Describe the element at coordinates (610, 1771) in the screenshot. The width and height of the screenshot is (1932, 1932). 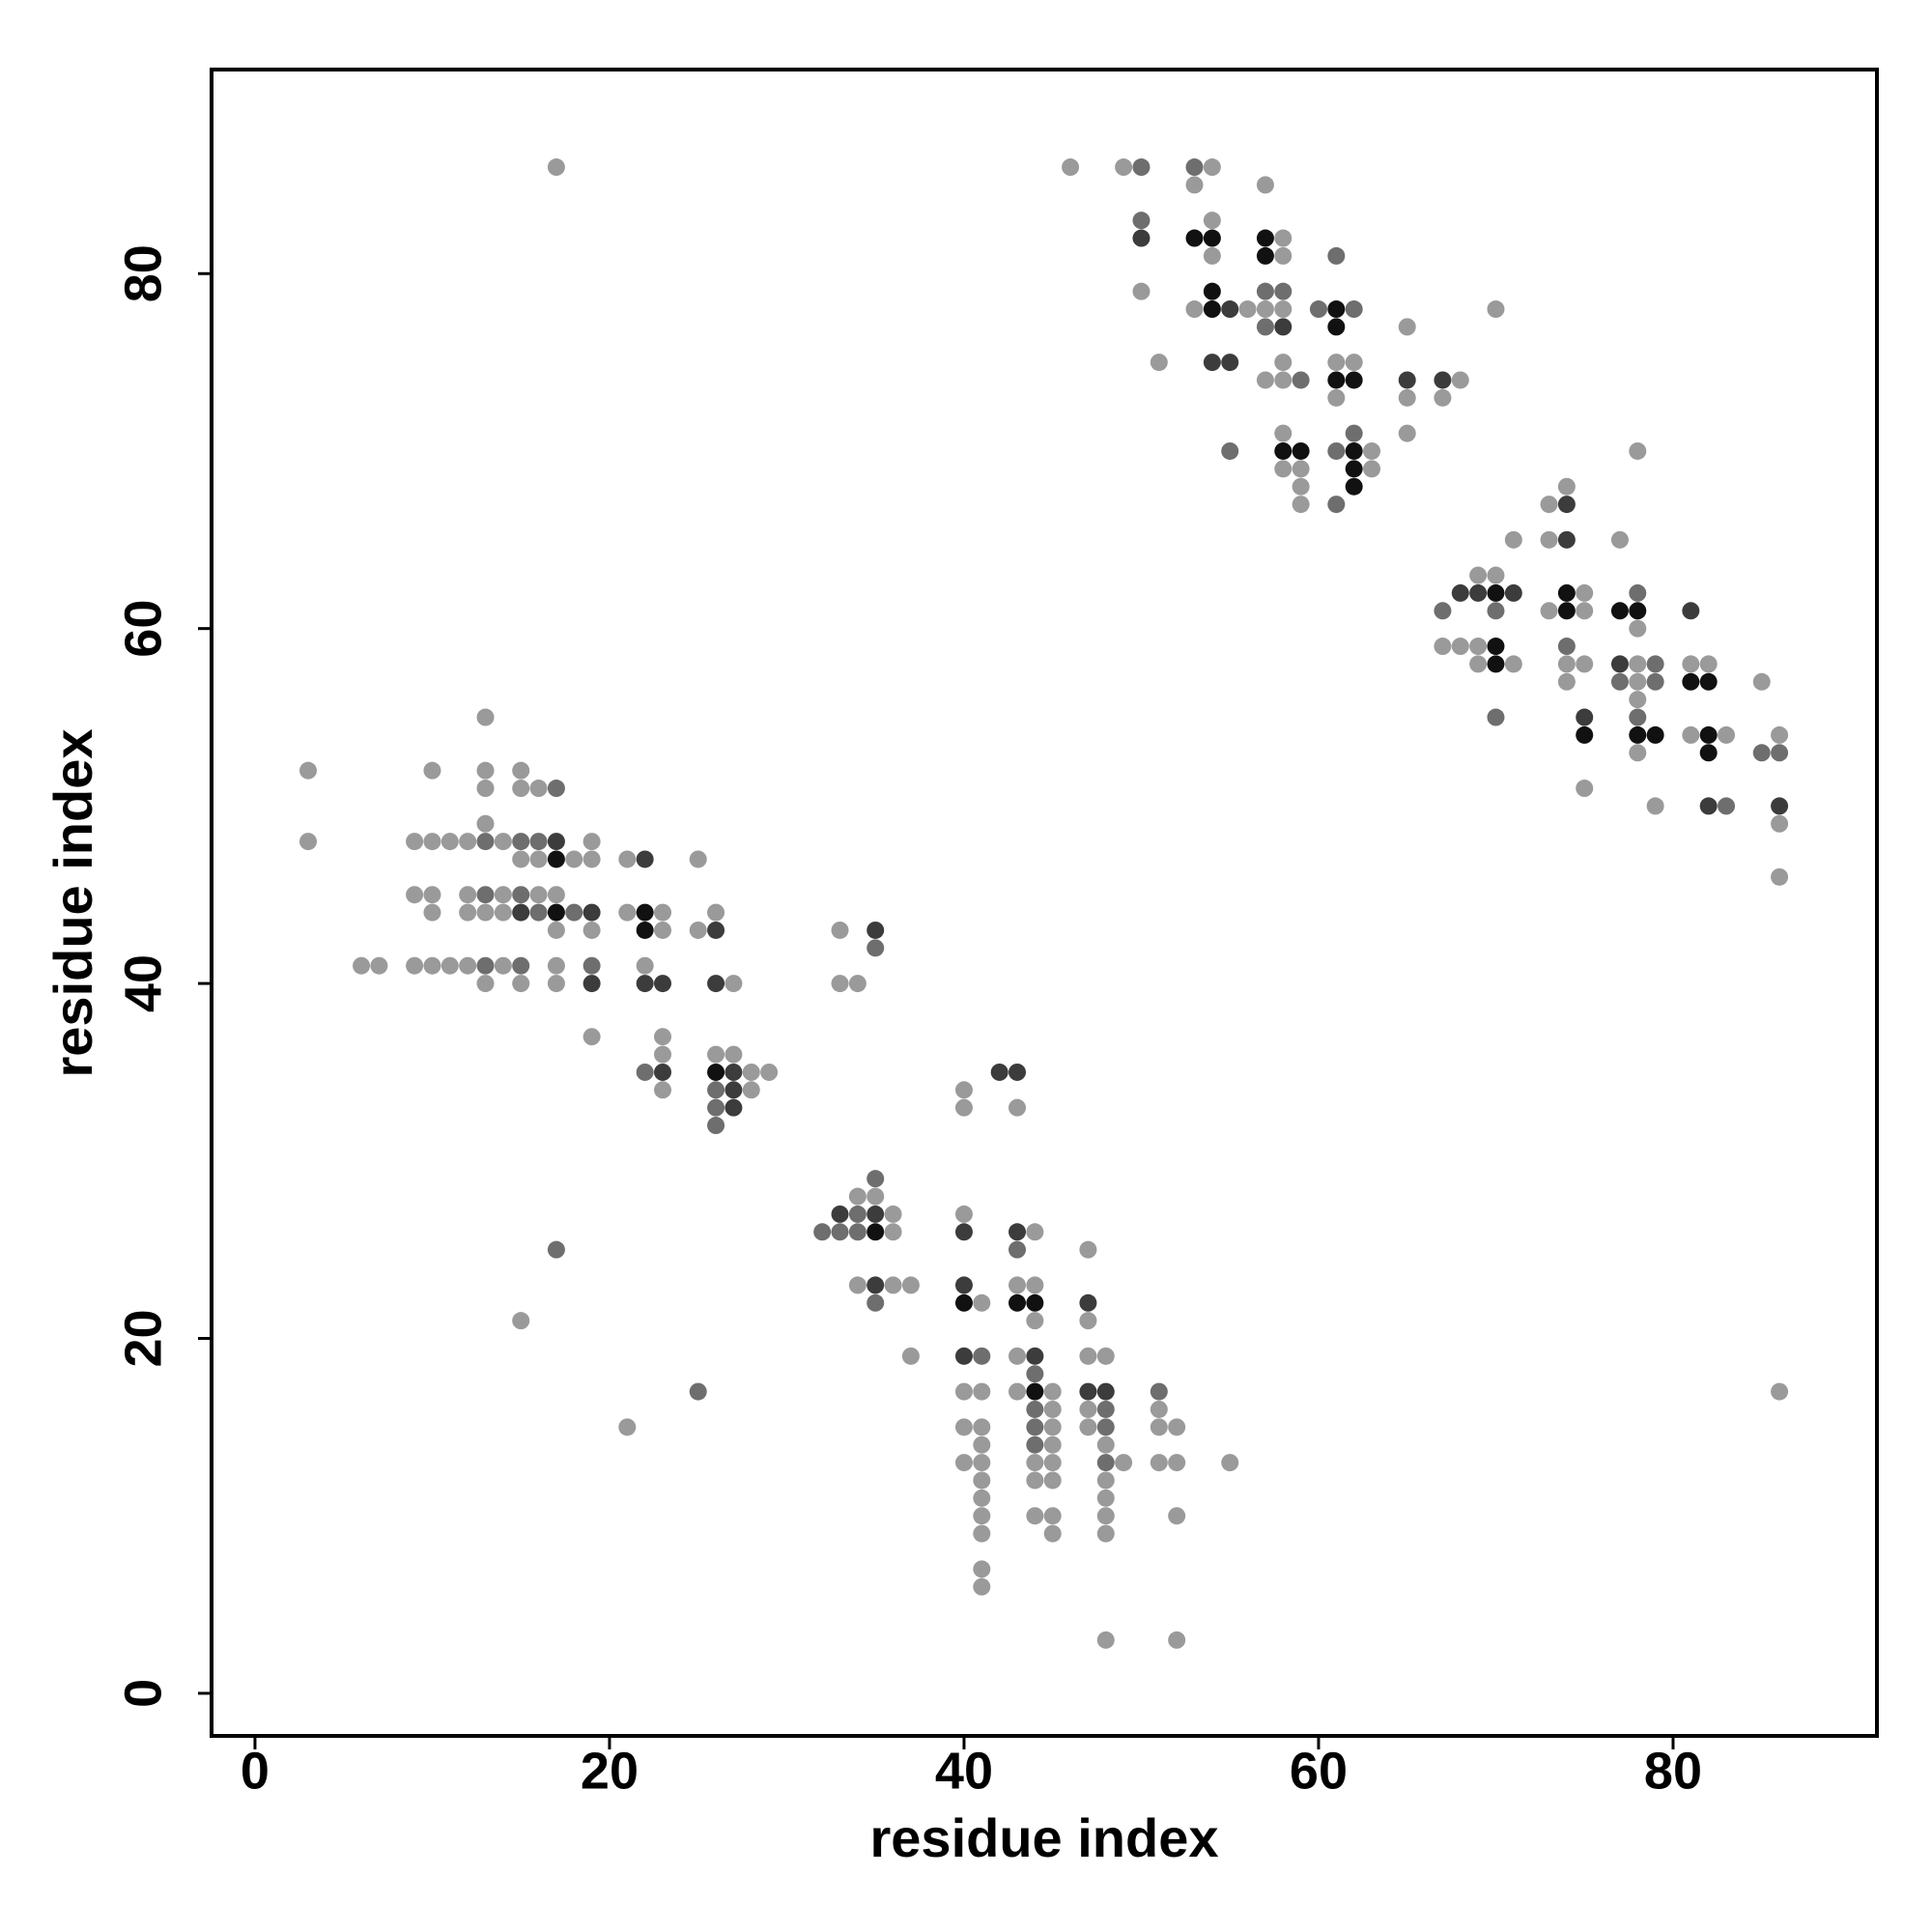
I see `x-tick-label: 20` at that location.